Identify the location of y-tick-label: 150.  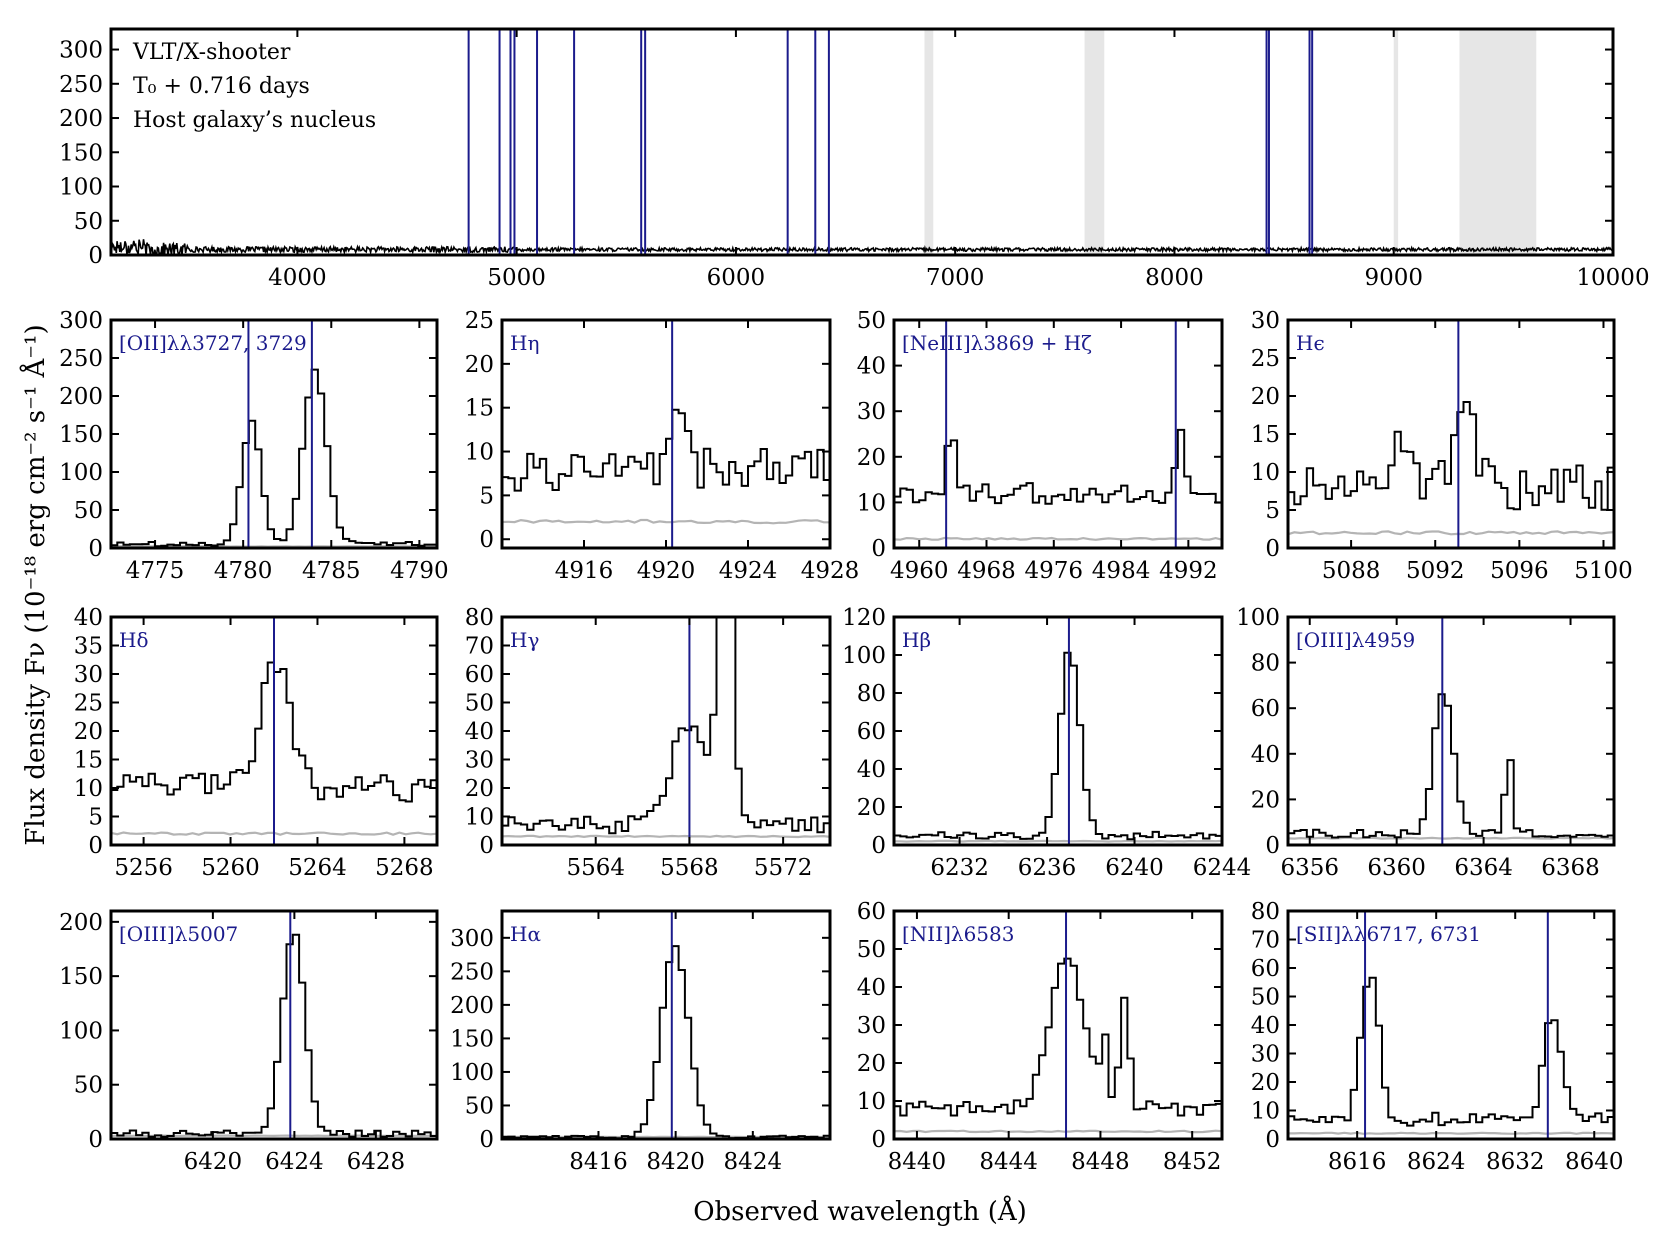
(81, 435).